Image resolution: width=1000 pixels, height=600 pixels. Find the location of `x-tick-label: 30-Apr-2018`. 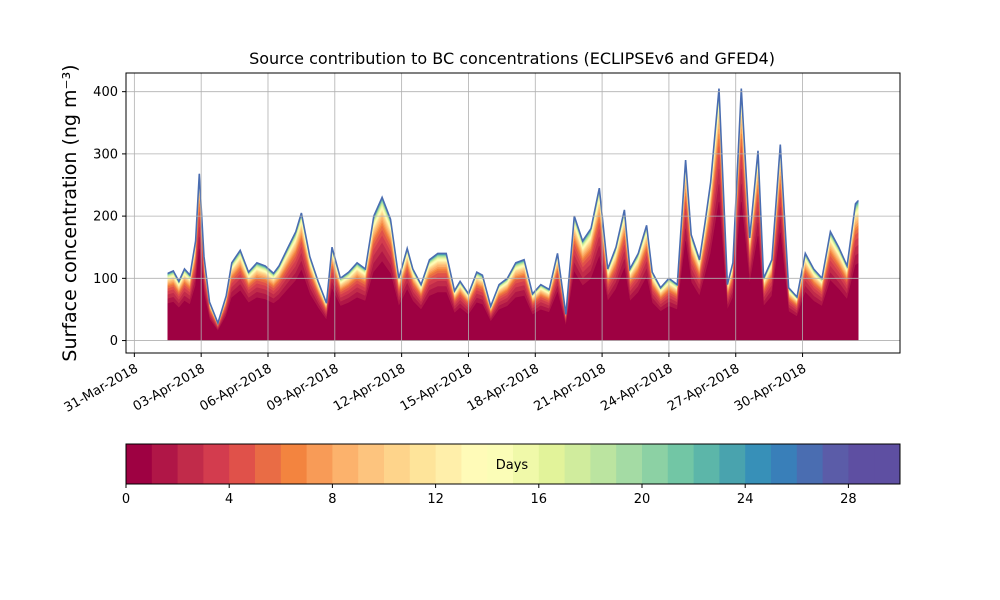

x-tick-label: 30-Apr-2018 is located at coordinates (770, 387).